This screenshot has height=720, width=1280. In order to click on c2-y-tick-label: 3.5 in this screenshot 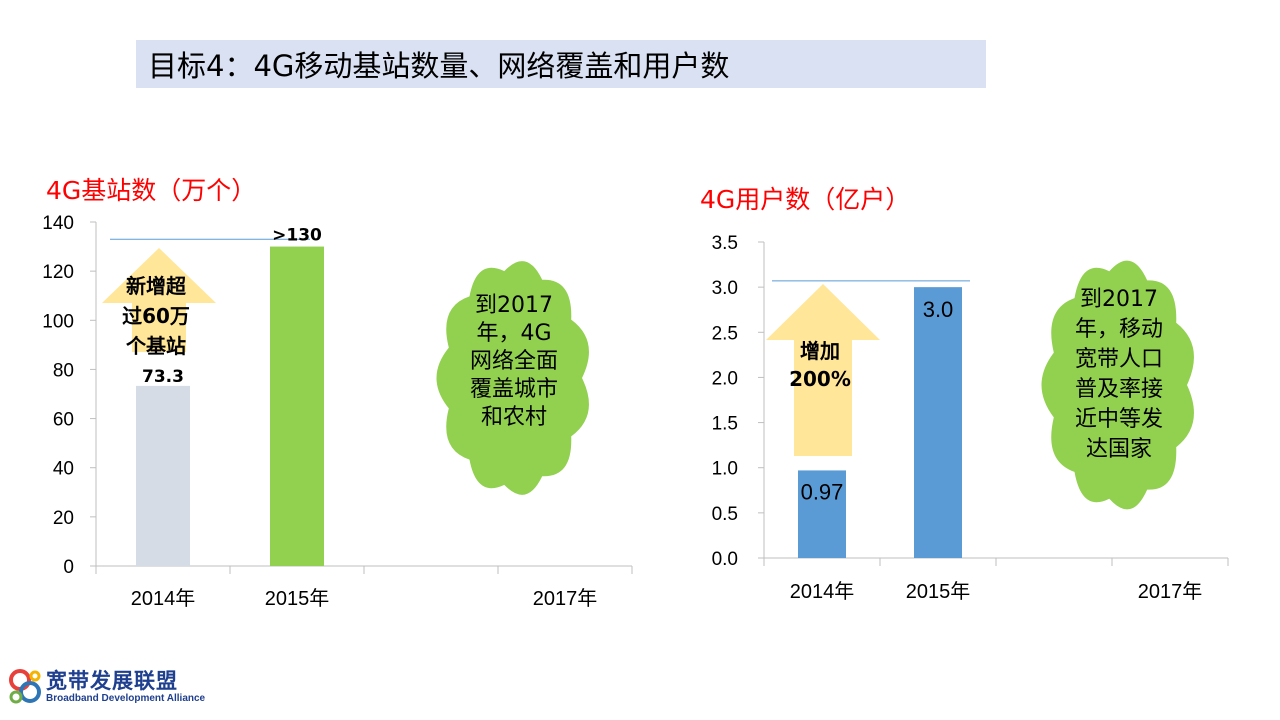, I will do `click(725, 243)`.